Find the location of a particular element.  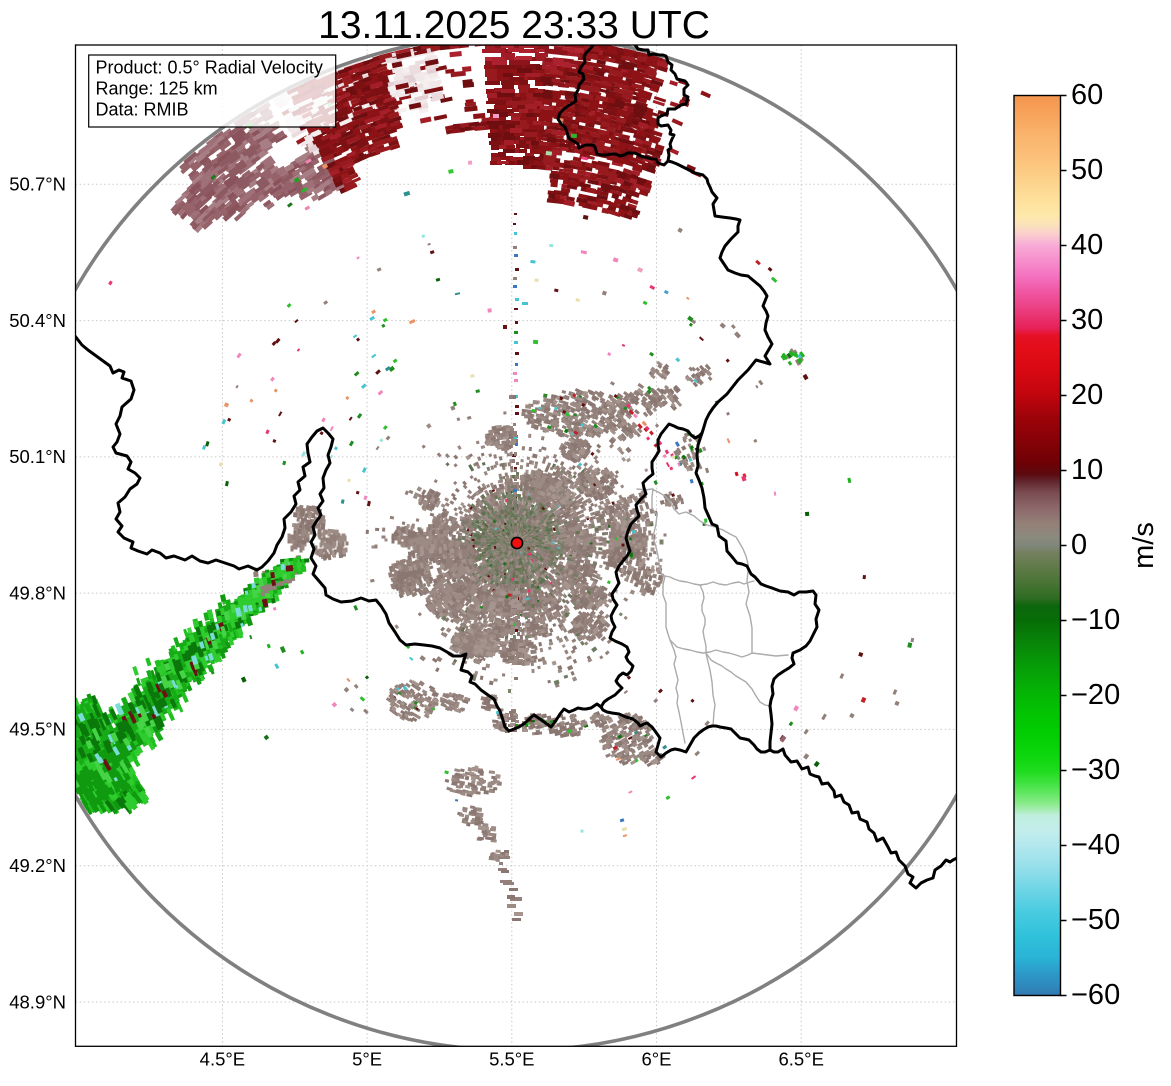

svg-text: −20 is located at coordinates (1095, 695).